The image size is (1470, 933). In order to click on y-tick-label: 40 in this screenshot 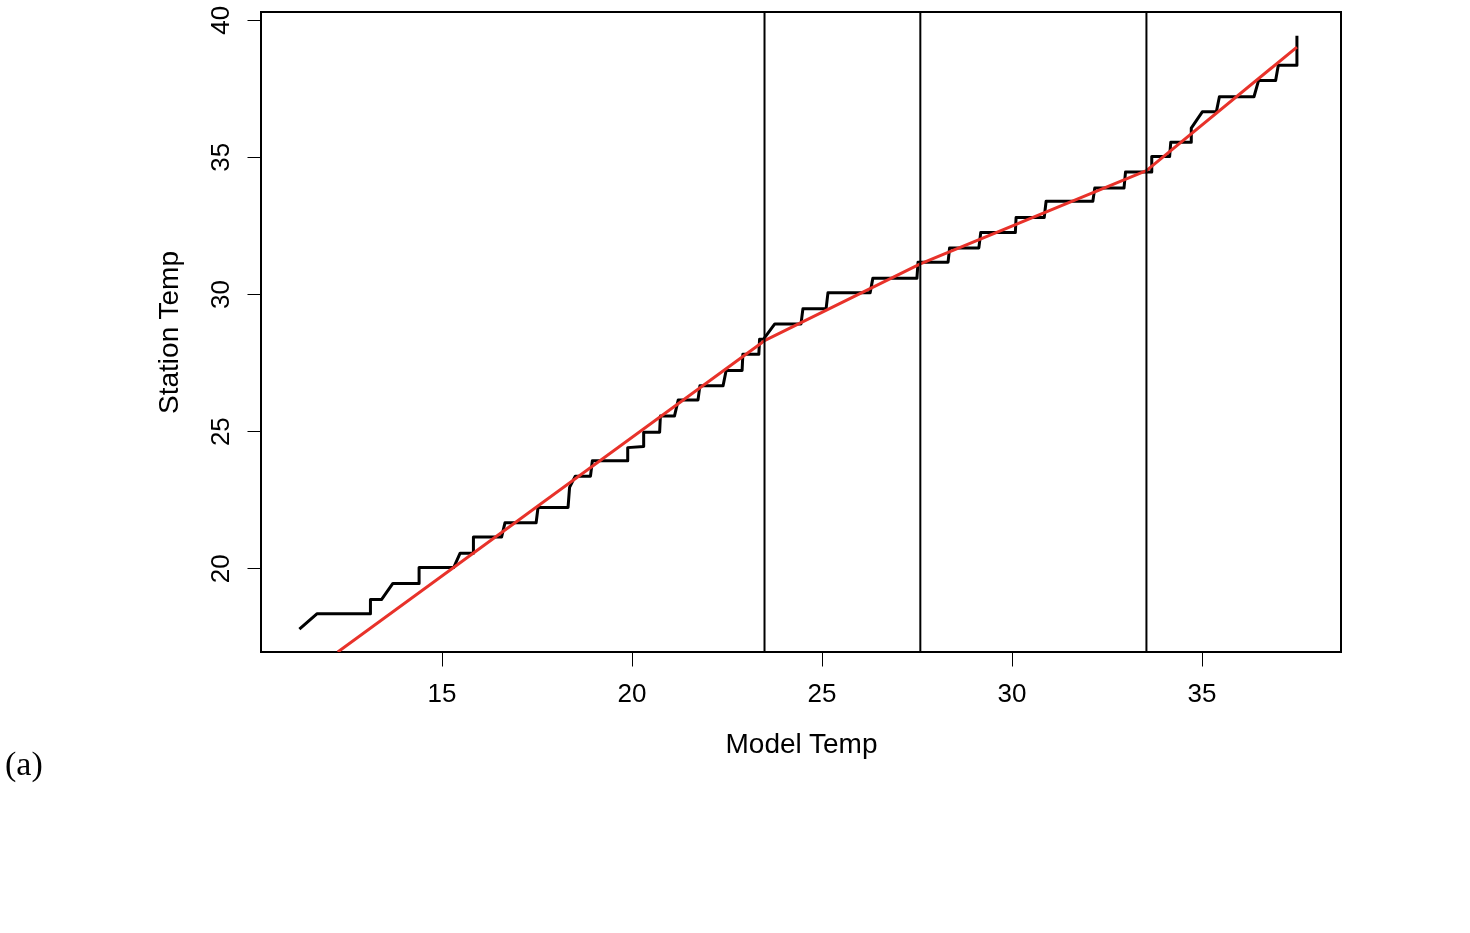, I will do `click(219, 20)`.